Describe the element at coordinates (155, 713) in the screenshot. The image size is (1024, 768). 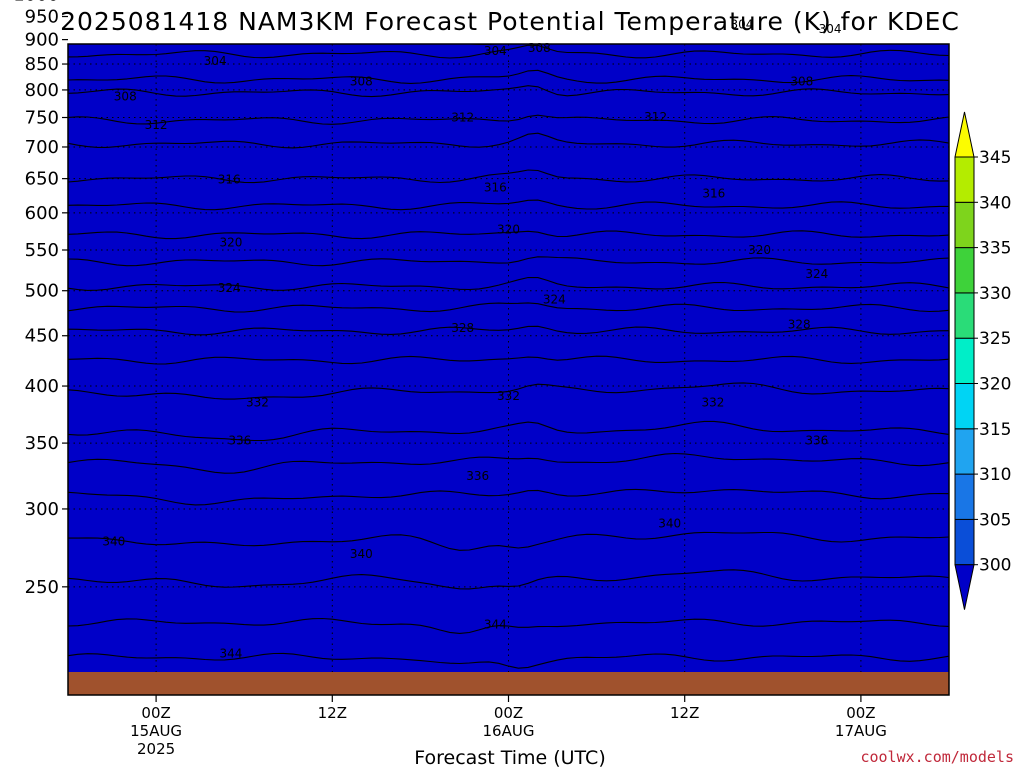
I see `x-tick-label-0-0: 00Z` at that location.